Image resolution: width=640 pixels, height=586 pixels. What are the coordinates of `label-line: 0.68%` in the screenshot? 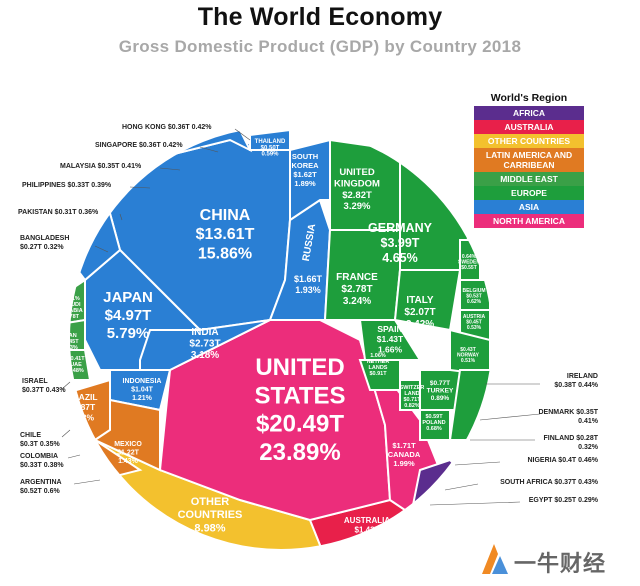 It's located at (434, 429).